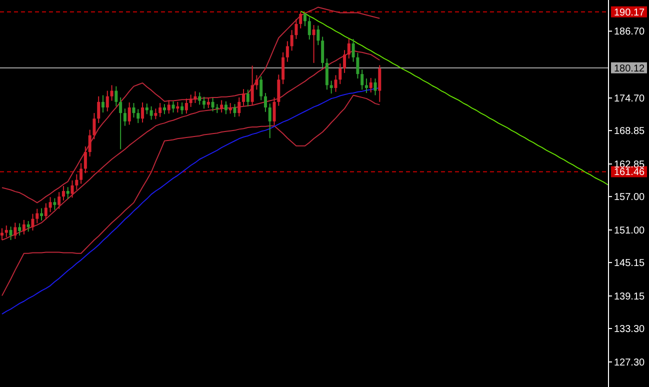  I want to click on y-tick-label: 151.00, so click(630, 230).